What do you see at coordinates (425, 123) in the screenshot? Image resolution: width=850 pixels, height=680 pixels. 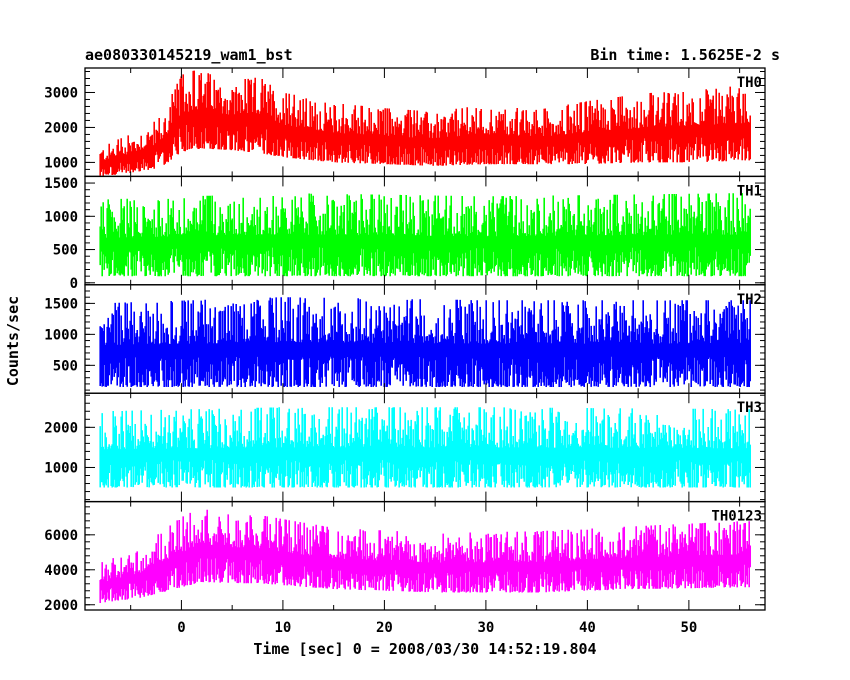 I see `series-th0-trace` at bounding box center [425, 123].